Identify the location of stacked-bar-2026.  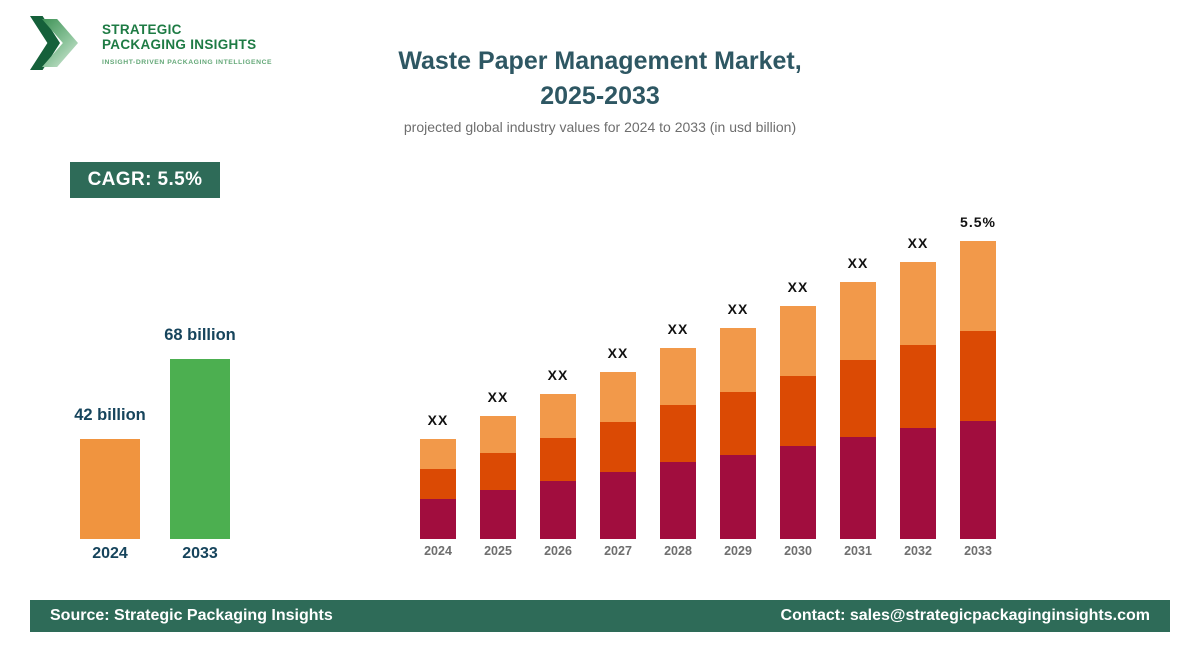
(558, 466).